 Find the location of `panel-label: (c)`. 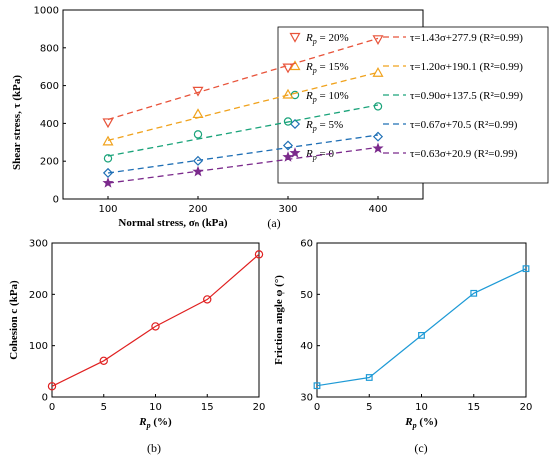

panel-label: (c) is located at coordinates (420, 448).